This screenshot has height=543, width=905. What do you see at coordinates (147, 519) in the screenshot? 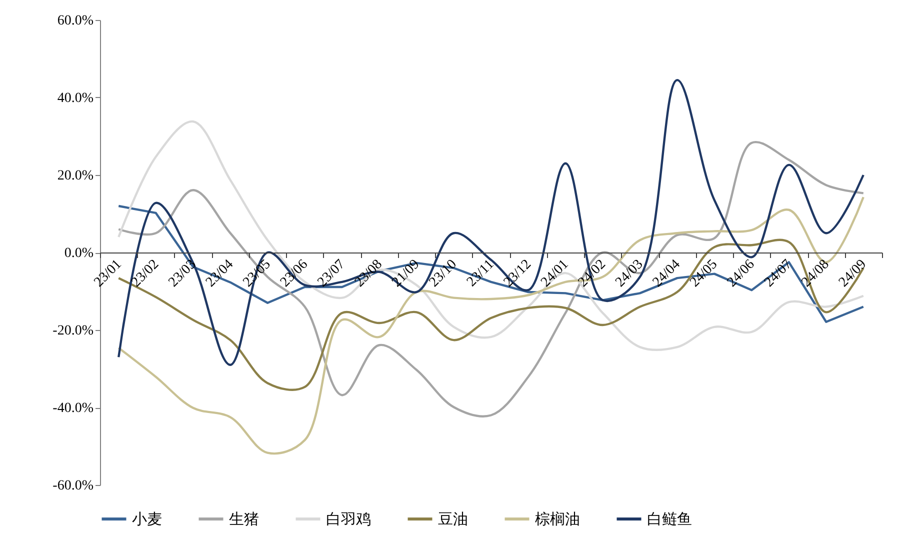
I see `legend-label: 小麦` at bounding box center [147, 519].